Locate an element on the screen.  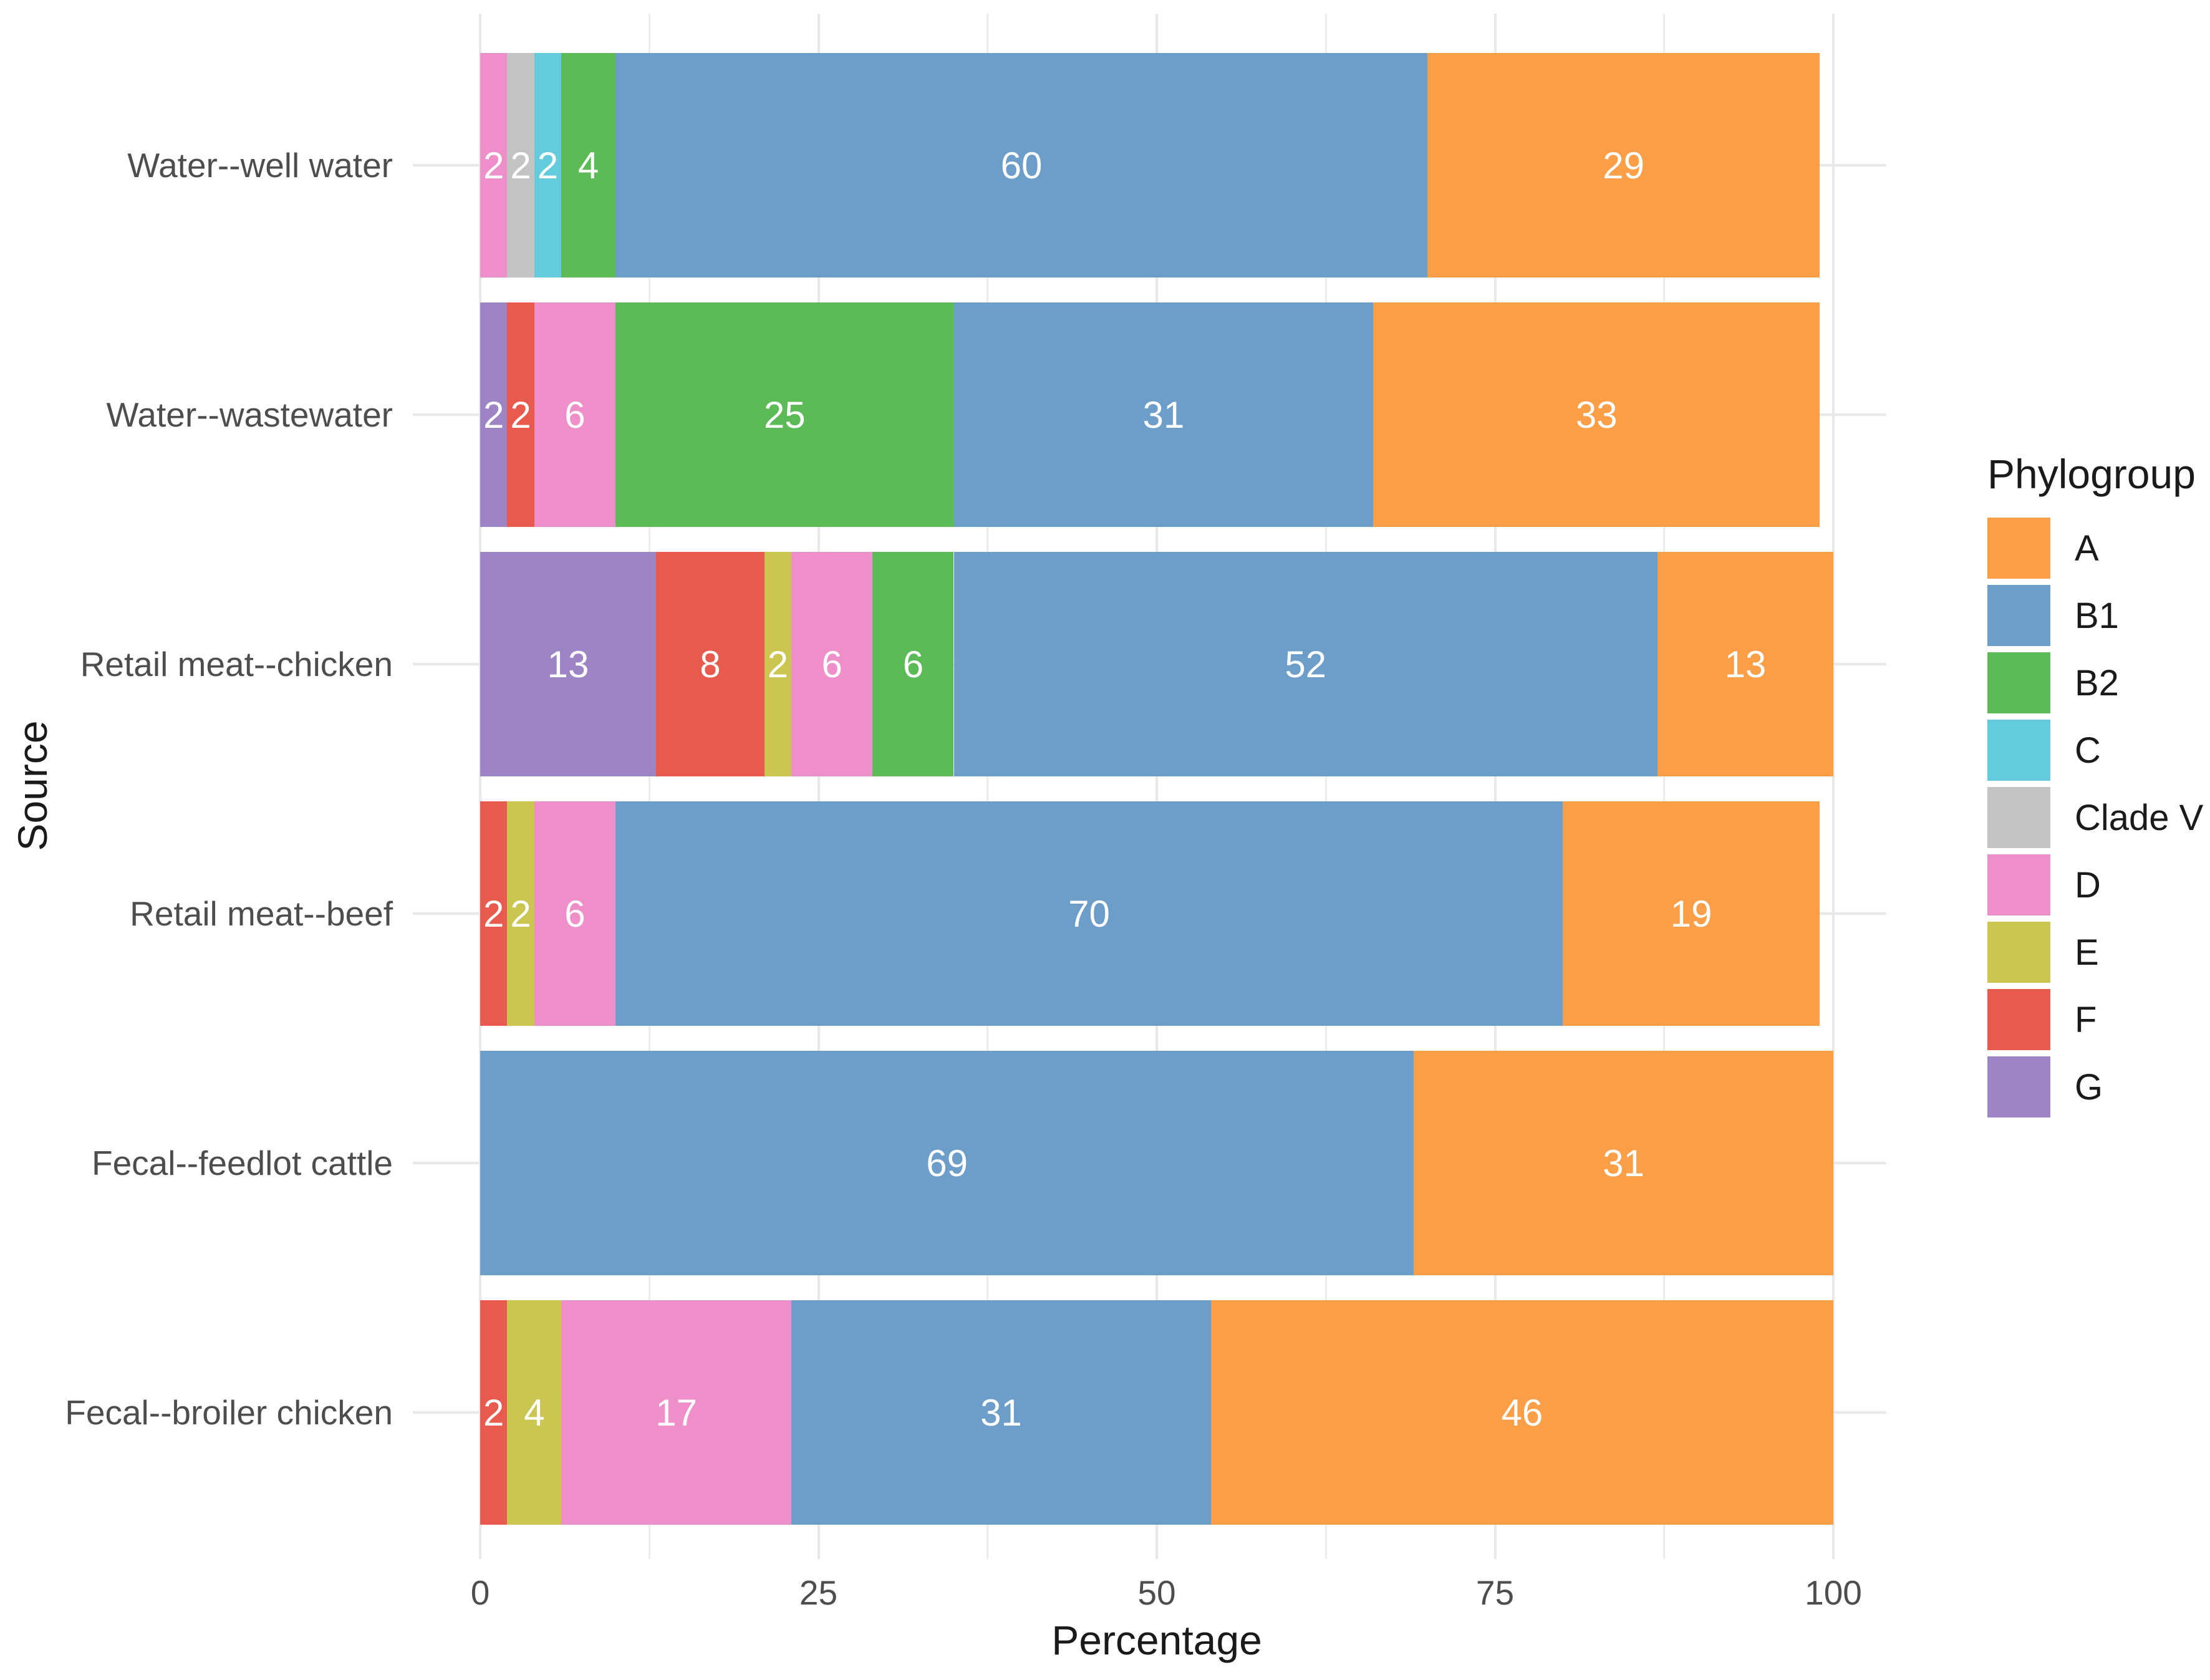
bar-value-label: 19 is located at coordinates (1691, 914).